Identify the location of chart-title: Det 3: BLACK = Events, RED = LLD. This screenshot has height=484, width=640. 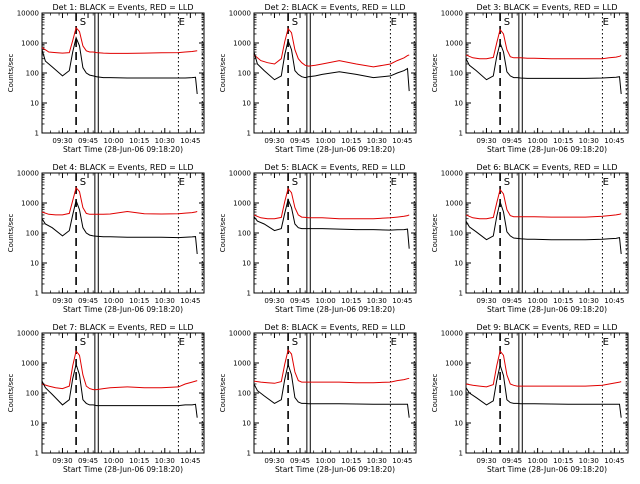
(547, 7).